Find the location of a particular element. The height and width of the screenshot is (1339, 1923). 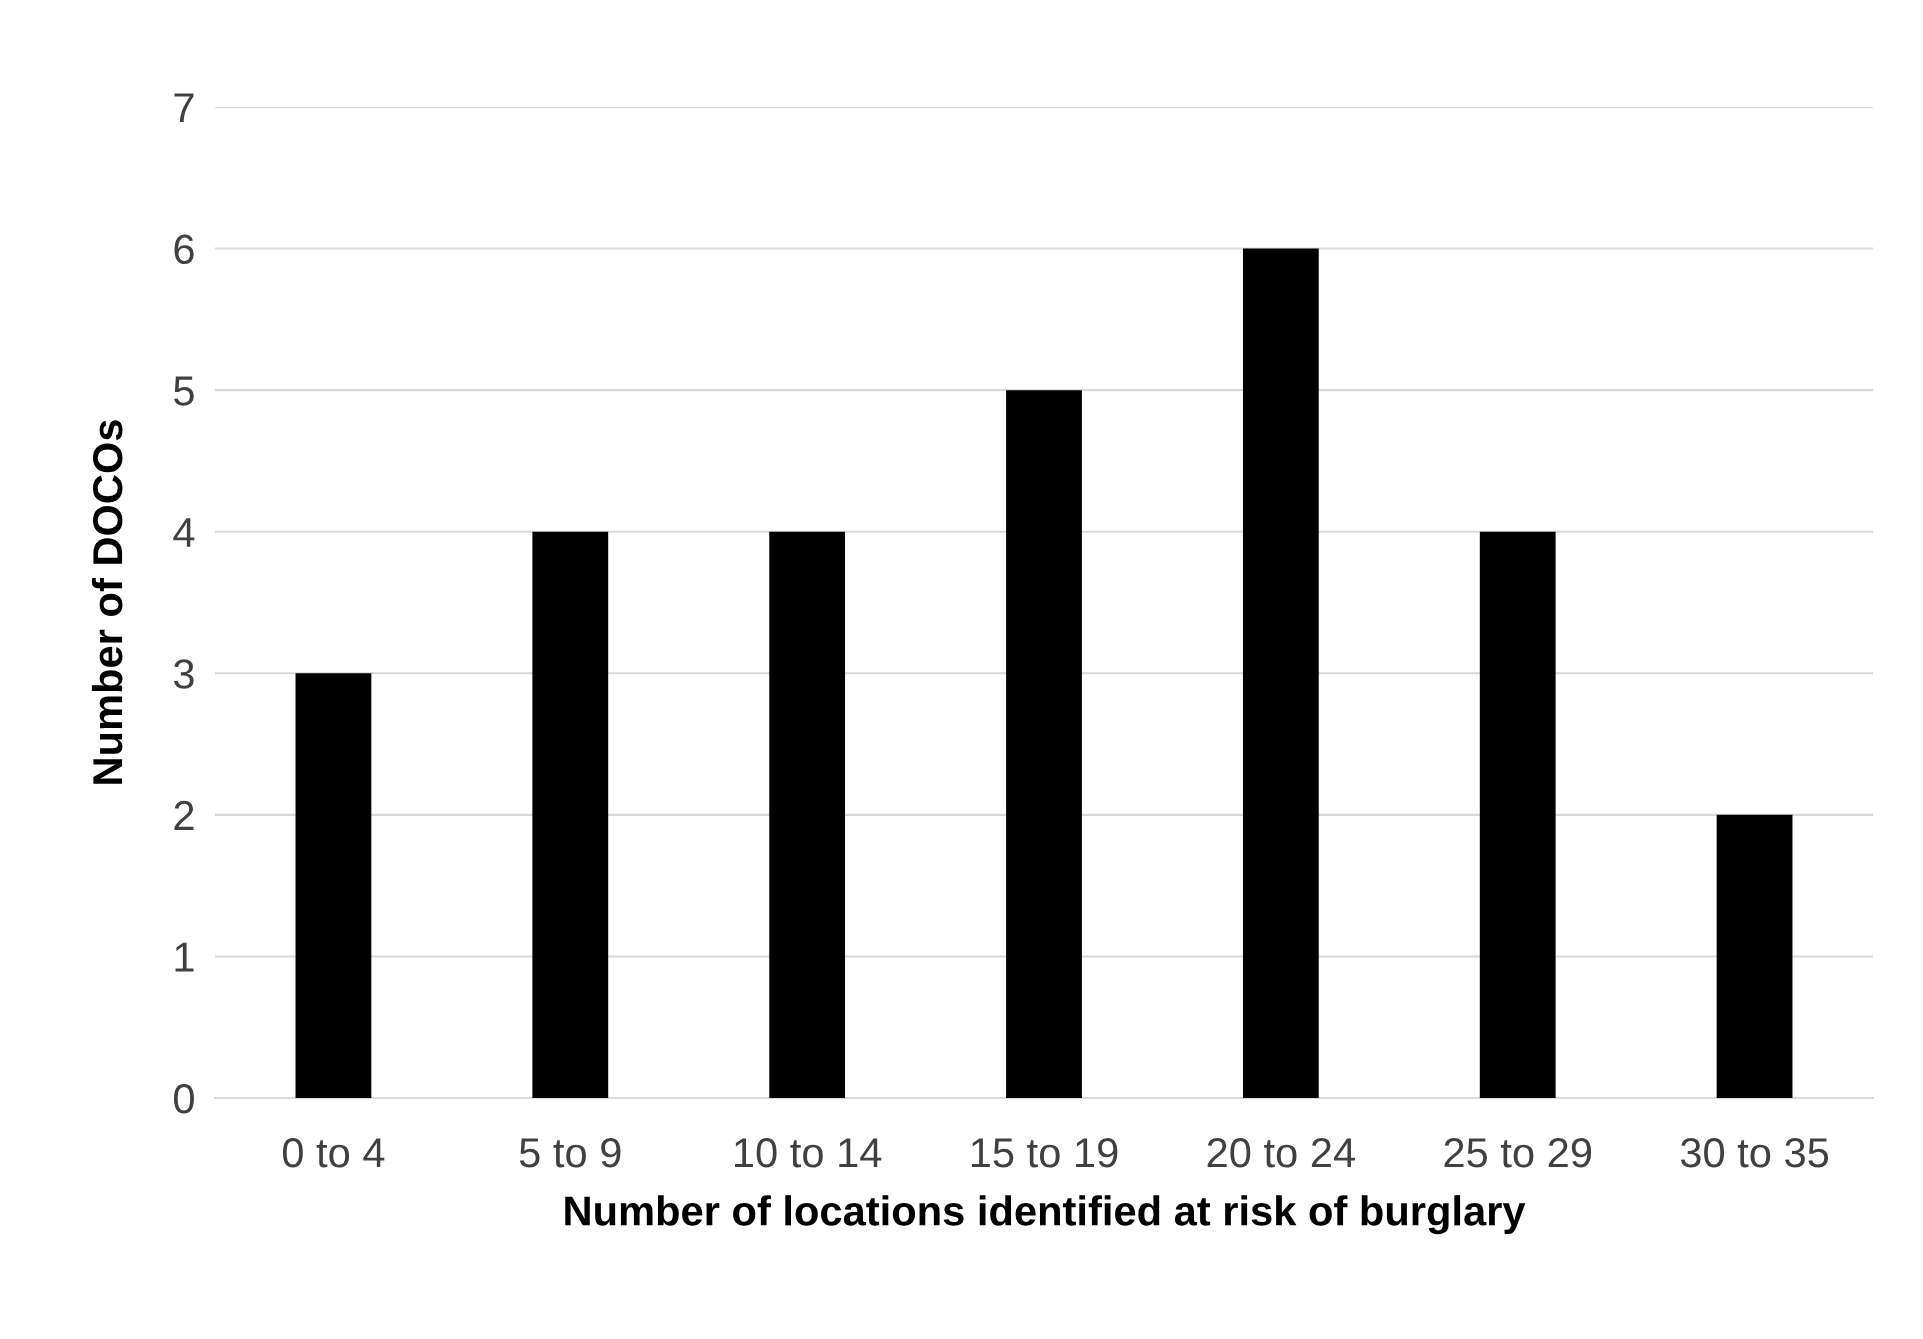

x-tick-label: 15 to 19 is located at coordinates (1044, 1152).